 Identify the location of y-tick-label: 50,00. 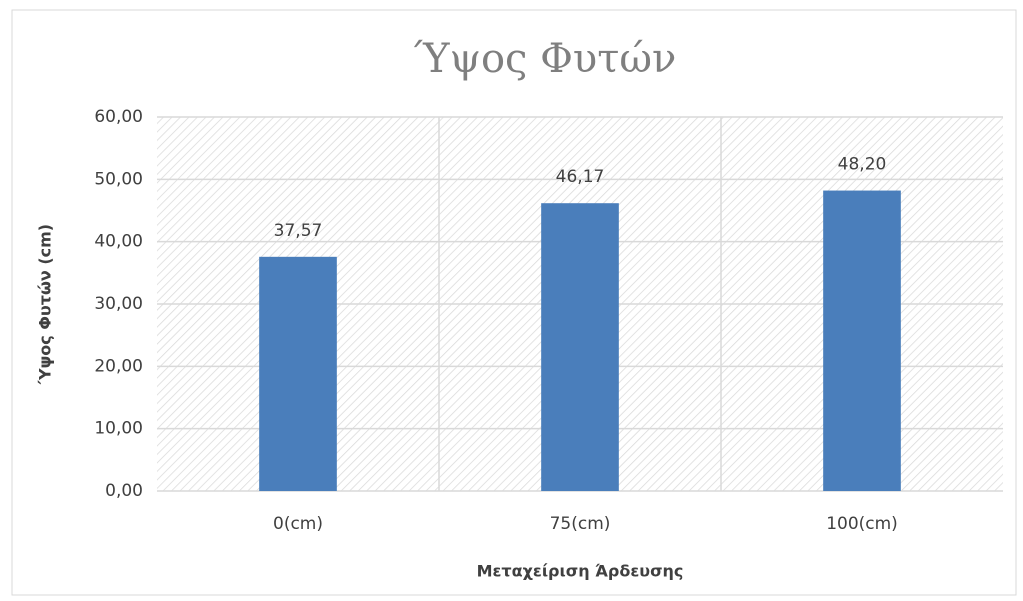
(118, 179).